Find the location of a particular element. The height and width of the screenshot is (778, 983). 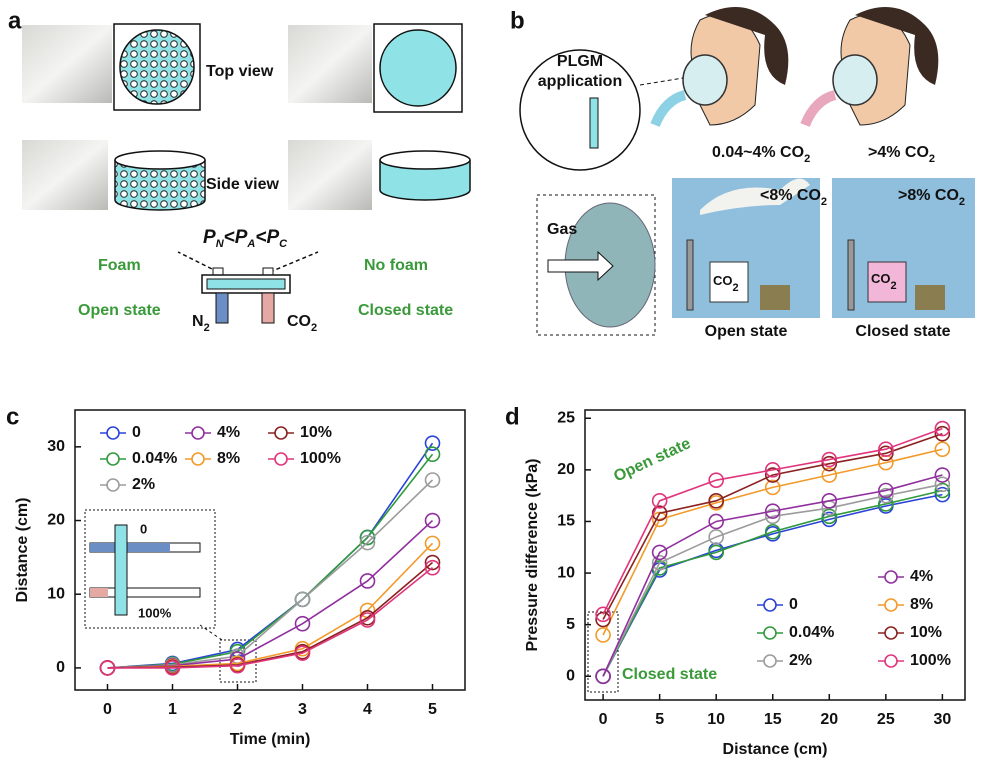

x-tick-label: 1 is located at coordinates (172, 709).